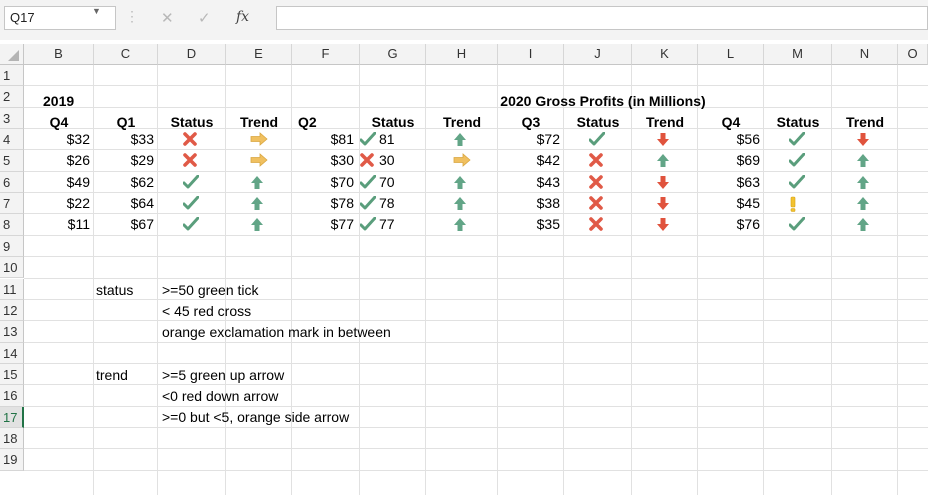 This screenshot has height=495, width=928. I want to click on select-all-corner, so click(12, 54).